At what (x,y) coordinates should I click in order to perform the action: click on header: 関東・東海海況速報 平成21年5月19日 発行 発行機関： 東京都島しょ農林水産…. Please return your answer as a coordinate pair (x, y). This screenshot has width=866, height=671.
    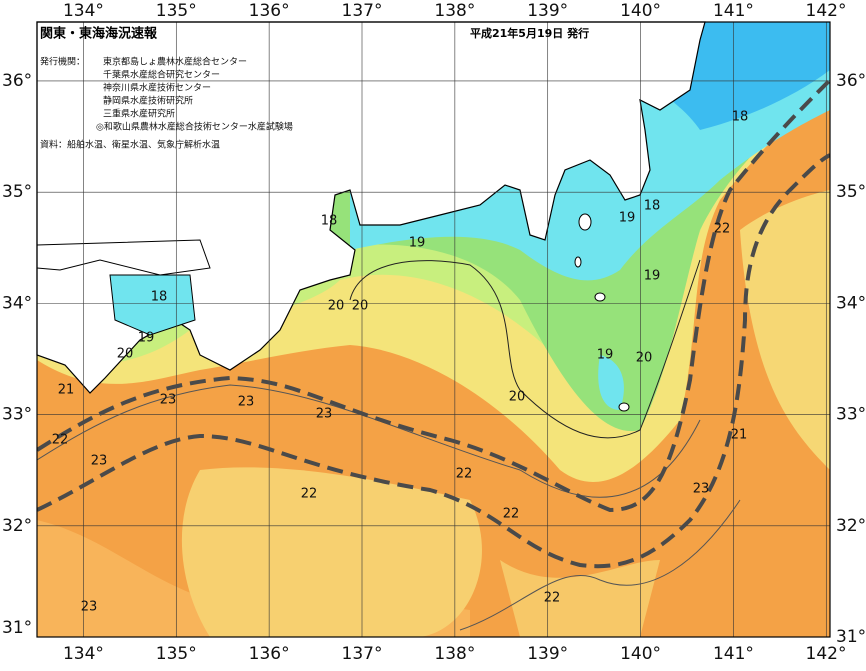
    Looking at the image, I should click on (314, 88).